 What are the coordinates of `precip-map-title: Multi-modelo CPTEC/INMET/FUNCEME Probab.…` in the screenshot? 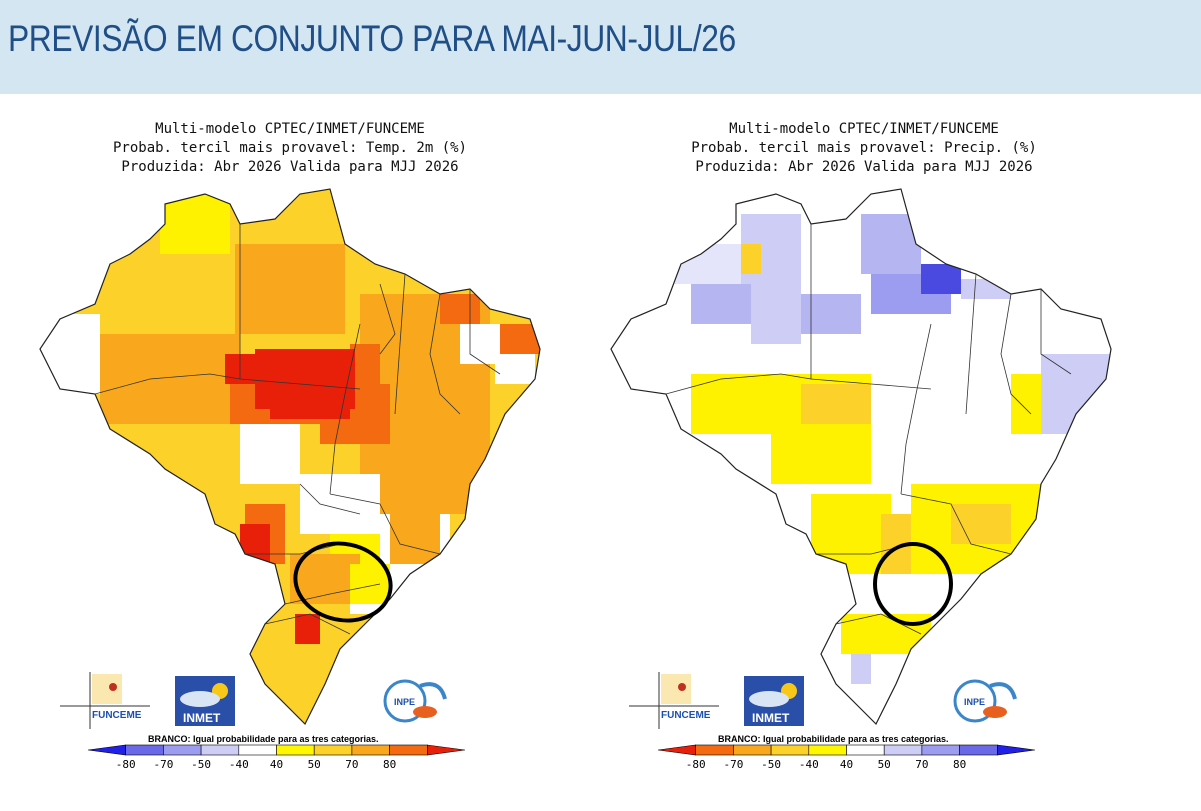 It's located at (864, 148).